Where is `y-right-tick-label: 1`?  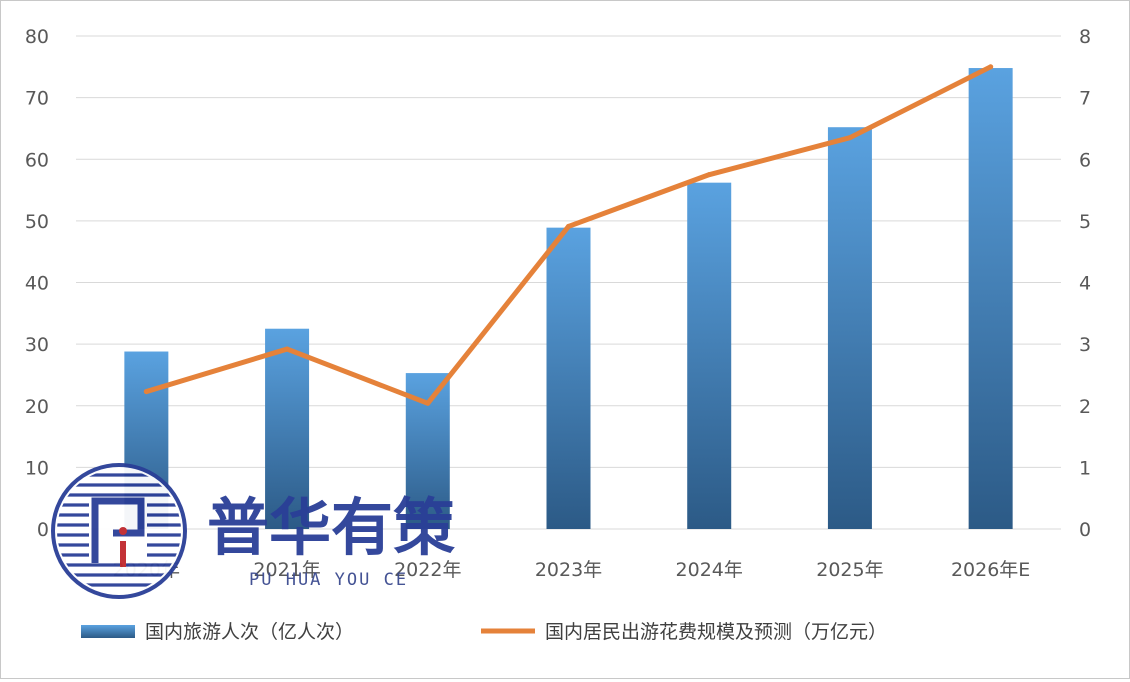 y-right-tick-label: 1 is located at coordinates (1085, 468).